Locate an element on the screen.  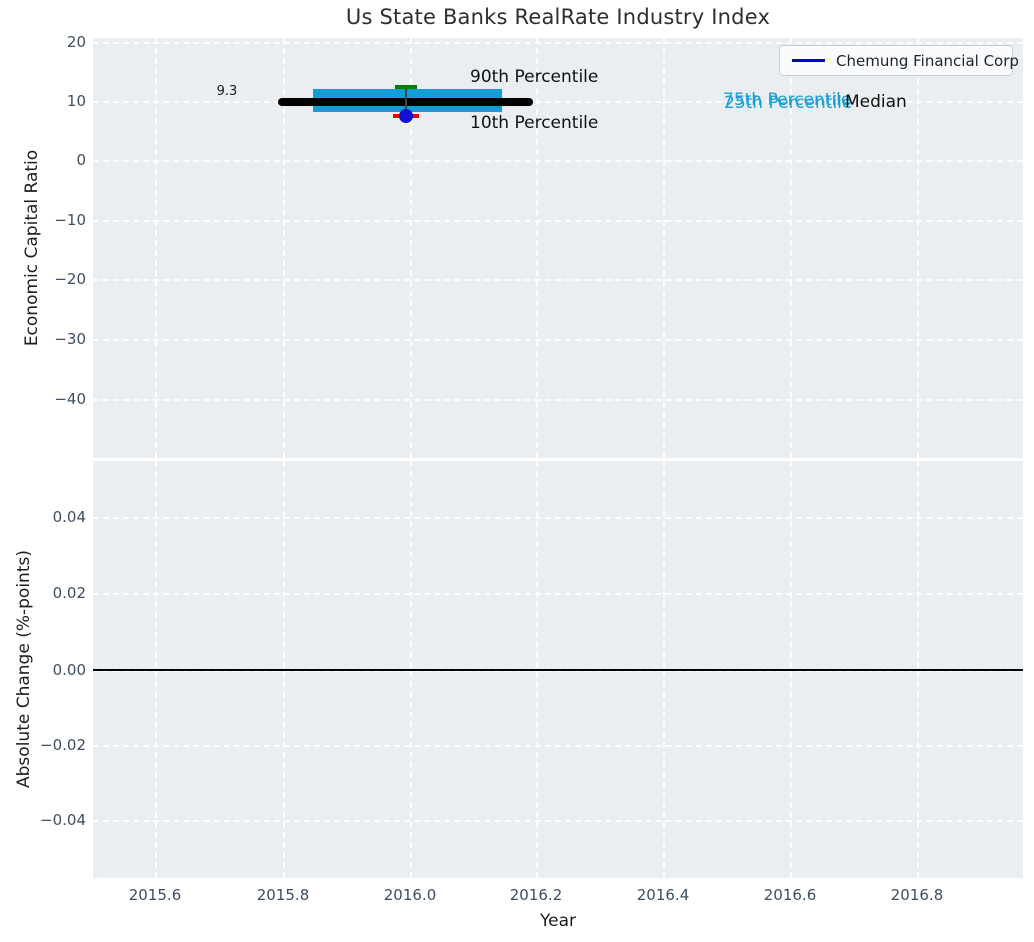
xtick-label: 2016.8 is located at coordinates (917, 895).